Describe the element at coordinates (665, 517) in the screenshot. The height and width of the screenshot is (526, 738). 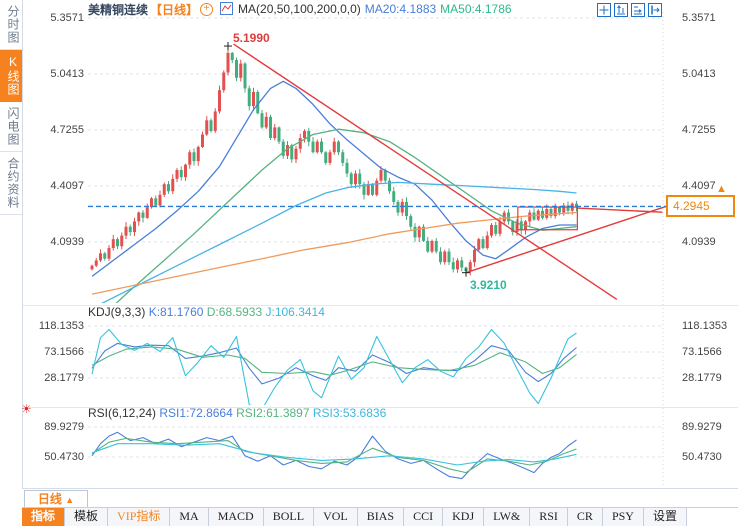
I see `footer-tab-设置: 设置` at that location.